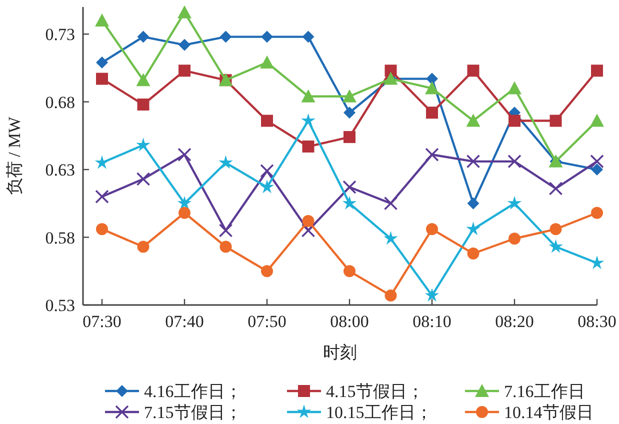 The width and height of the screenshot is (619, 424). I want to click on legend-label: 4.16工作日；, so click(193, 391).